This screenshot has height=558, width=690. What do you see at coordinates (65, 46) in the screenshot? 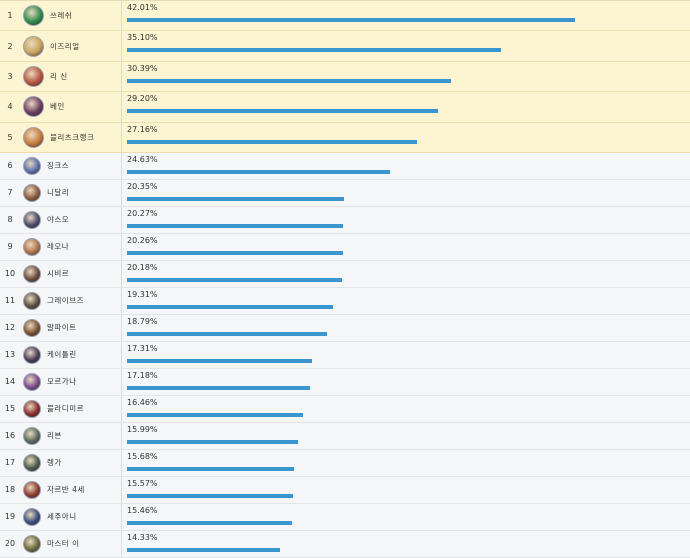
I see `champion-name: 이즈리얼` at bounding box center [65, 46].